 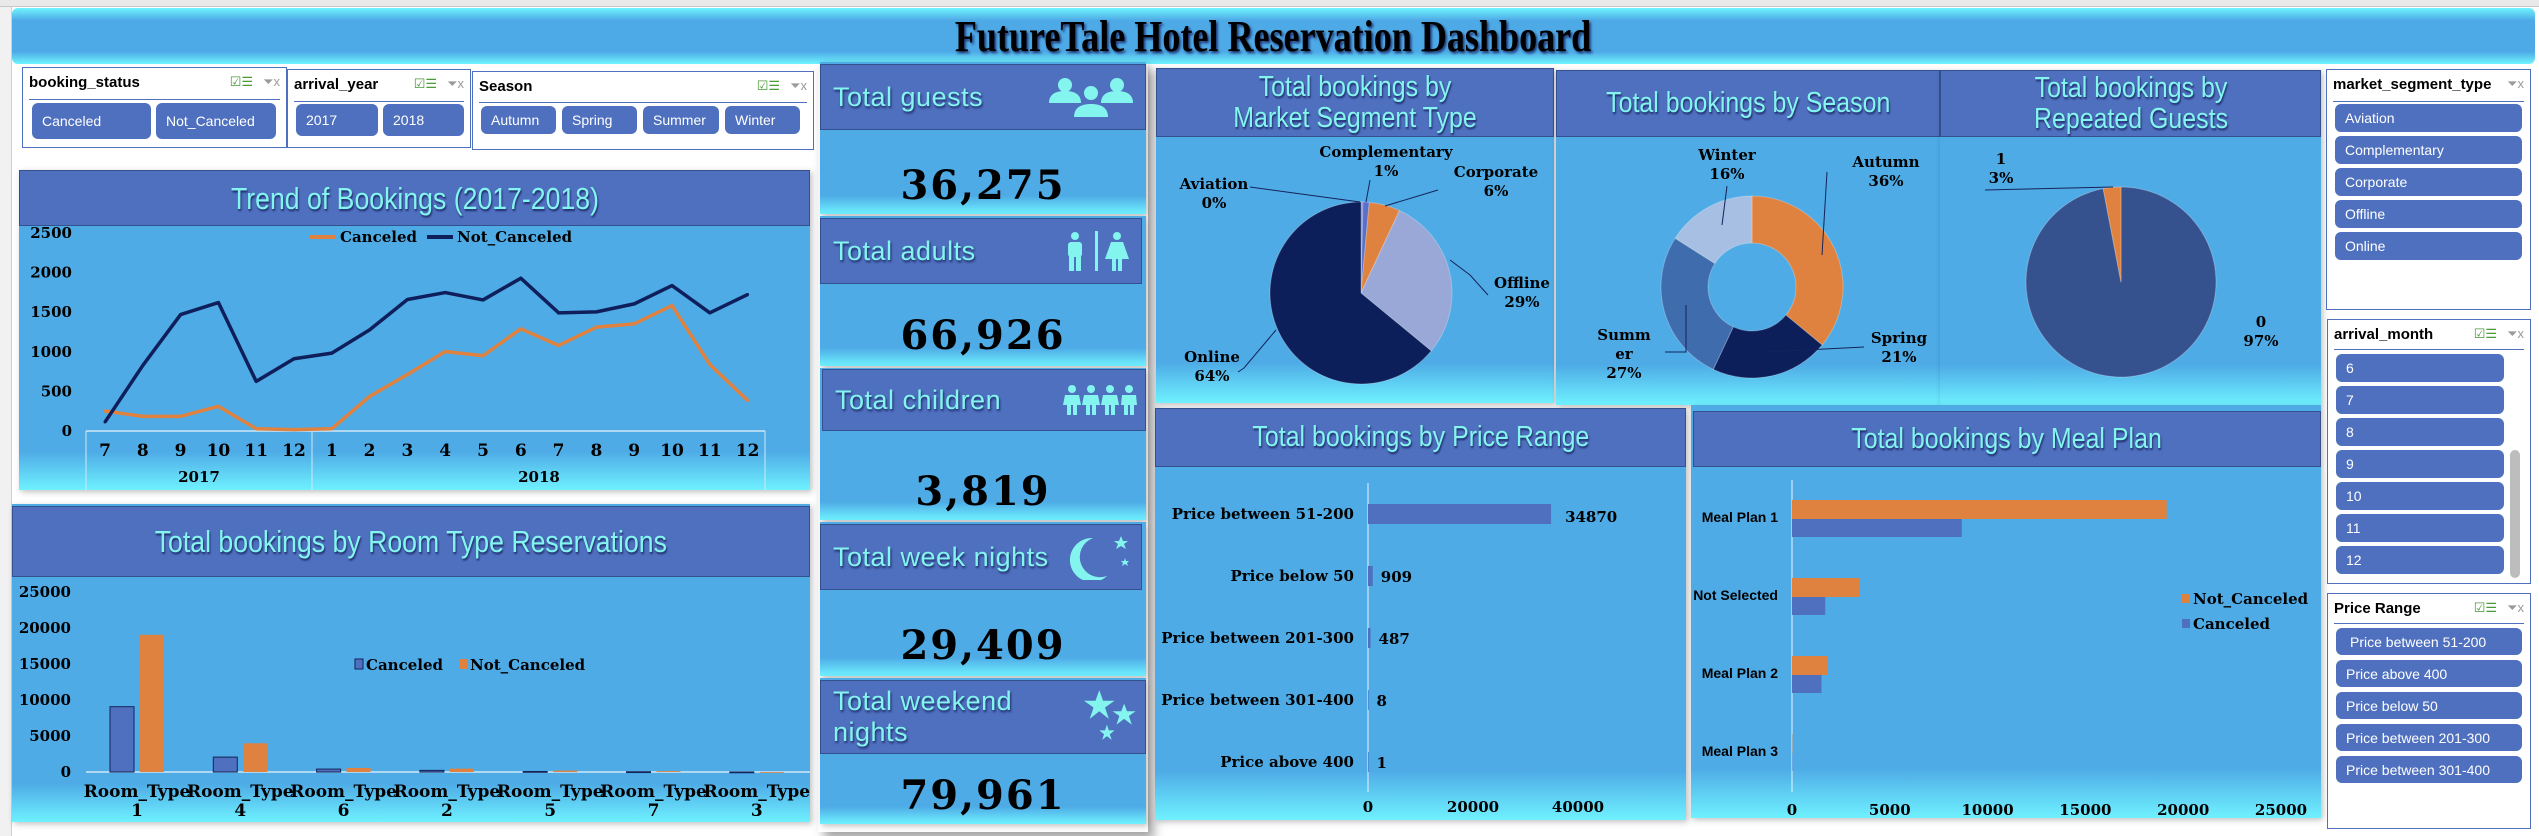 I want to click on pie-label-percent: 97%, so click(x=2260, y=341).